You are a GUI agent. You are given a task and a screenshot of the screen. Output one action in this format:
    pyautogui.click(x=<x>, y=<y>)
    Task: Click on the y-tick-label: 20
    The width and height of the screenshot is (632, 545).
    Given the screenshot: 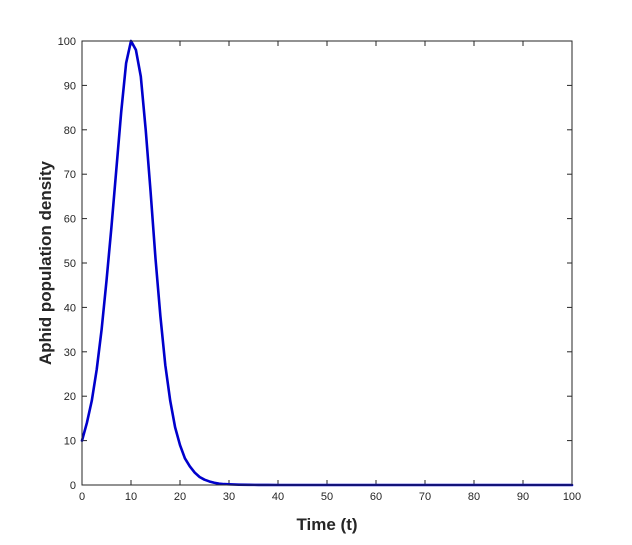 What is the action you would take?
    pyautogui.click(x=70, y=397)
    